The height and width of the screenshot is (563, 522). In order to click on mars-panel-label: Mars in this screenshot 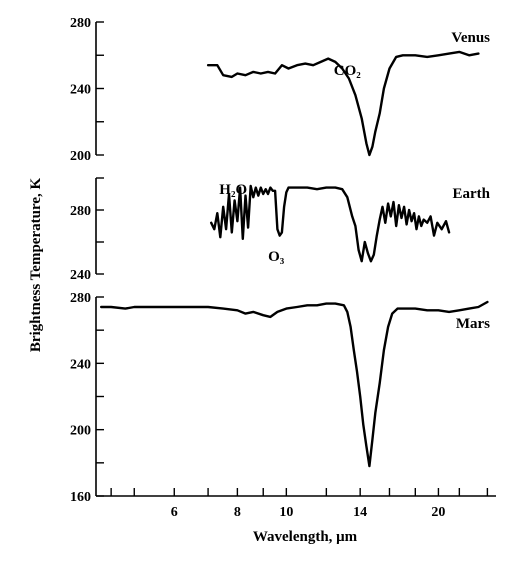, I will do `click(473, 324)`.